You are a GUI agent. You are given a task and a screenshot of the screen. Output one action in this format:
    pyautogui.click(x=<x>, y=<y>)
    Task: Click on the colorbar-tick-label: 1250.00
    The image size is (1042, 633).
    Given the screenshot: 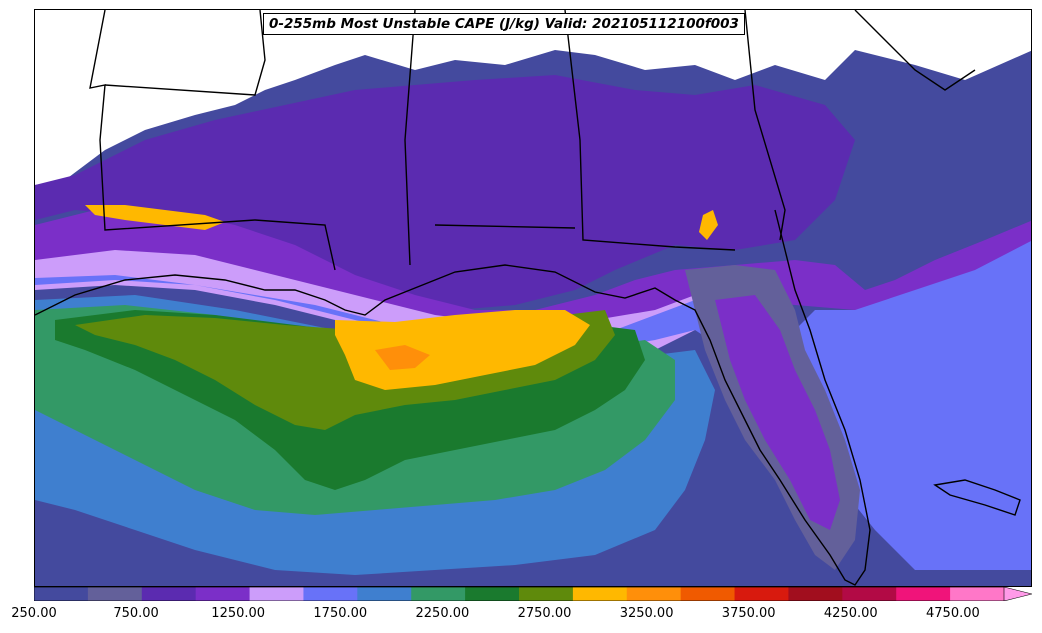 What is the action you would take?
    pyautogui.click(x=238, y=613)
    